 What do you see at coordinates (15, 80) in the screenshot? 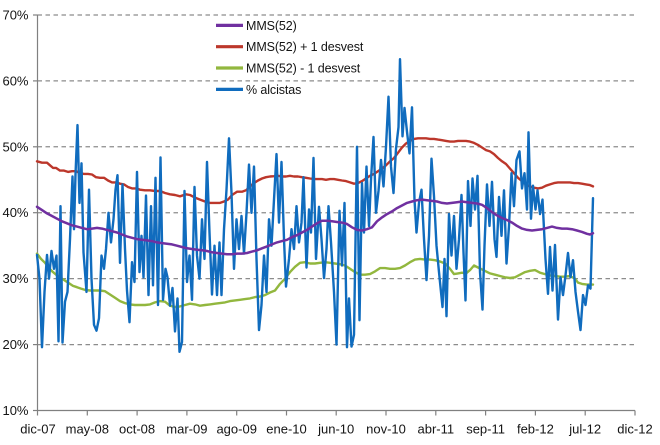
I see `svg-text: 60%` at bounding box center [15, 80].